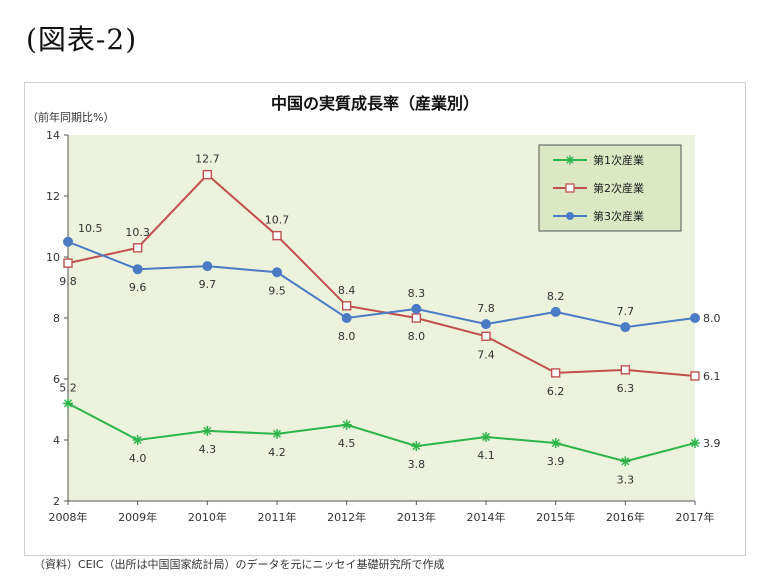 The height and width of the screenshot is (585, 765). Describe the element at coordinates (346, 517) in the screenshot. I see `x-tick-label: 2012年` at that location.